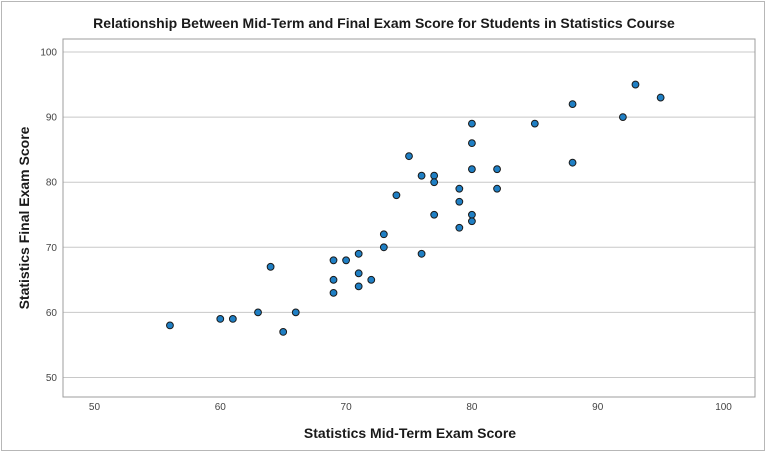  What do you see at coordinates (221, 407) in the screenshot?
I see `x-tick-label: 60` at bounding box center [221, 407].